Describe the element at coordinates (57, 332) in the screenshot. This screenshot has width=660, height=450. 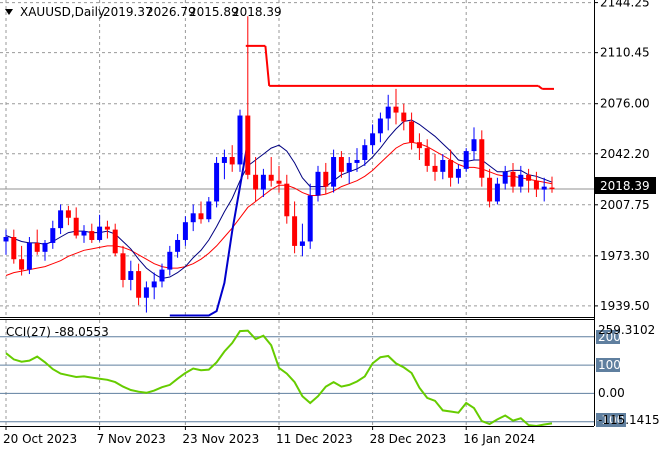
I see `cci-title: CCI(27) -88.0553` at that location.